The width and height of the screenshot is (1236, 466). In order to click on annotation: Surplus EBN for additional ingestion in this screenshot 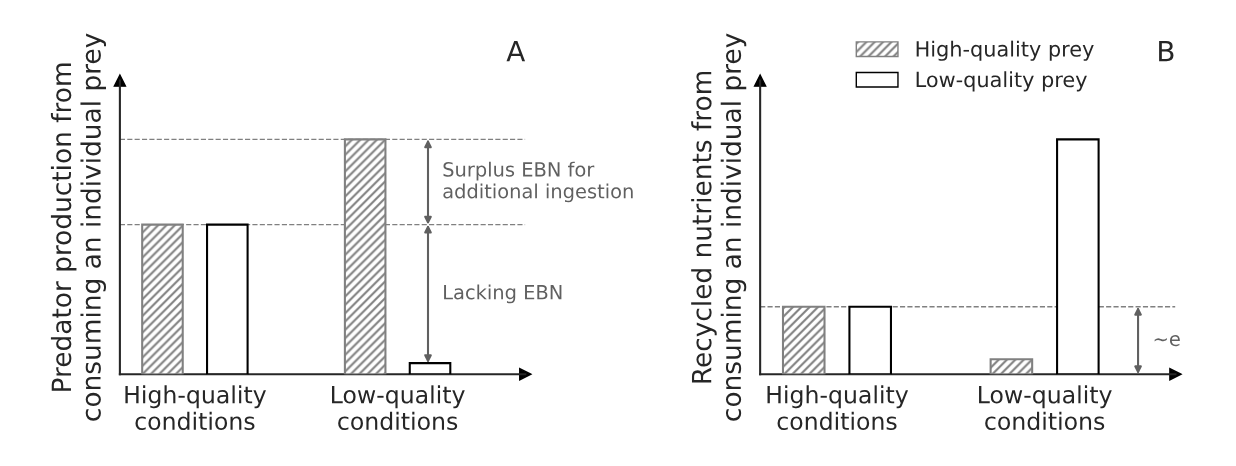, I will do `click(538, 182)`.